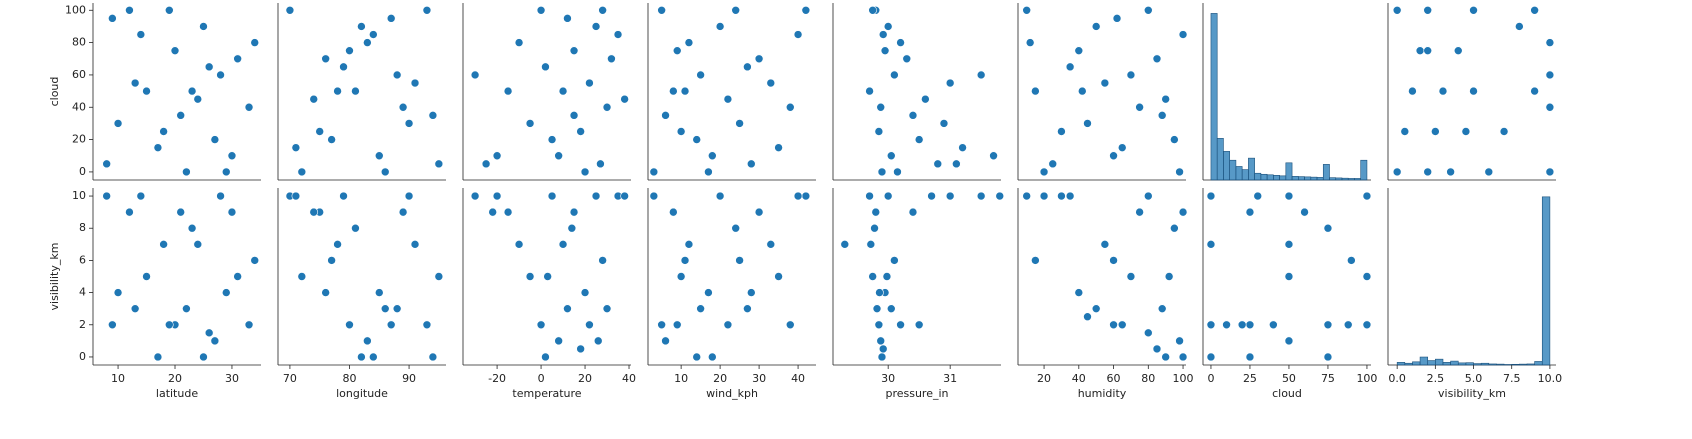 Image resolution: width=1692 pixels, height=439 pixels. What do you see at coordinates (759, 378) in the screenshot?
I see `x-tick-label: 30` at bounding box center [759, 378].